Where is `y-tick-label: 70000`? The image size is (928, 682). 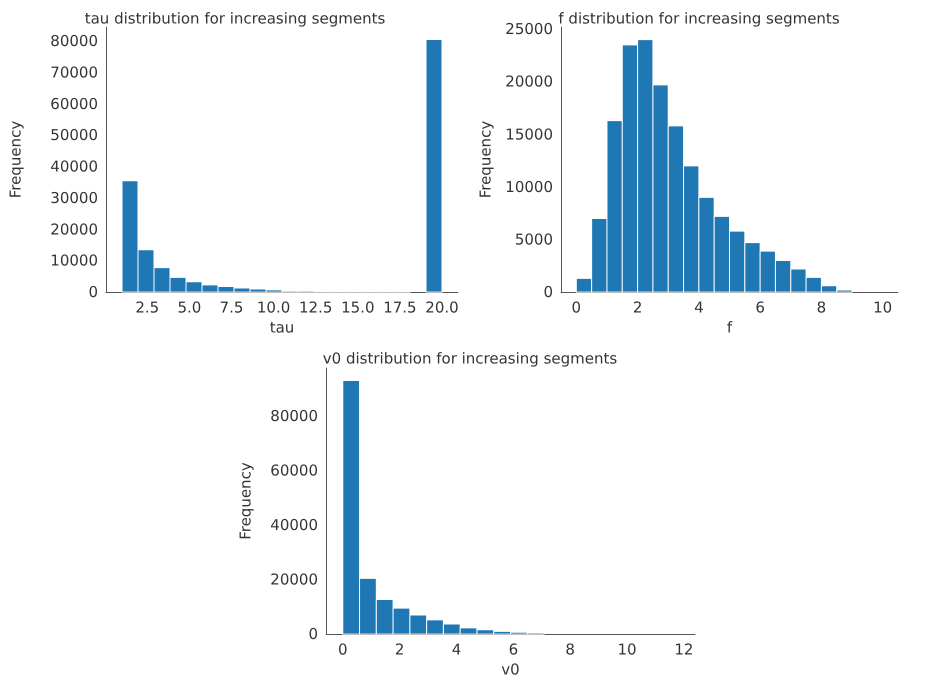 y-tick-label: 70000 is located at coordinates (74, 72).